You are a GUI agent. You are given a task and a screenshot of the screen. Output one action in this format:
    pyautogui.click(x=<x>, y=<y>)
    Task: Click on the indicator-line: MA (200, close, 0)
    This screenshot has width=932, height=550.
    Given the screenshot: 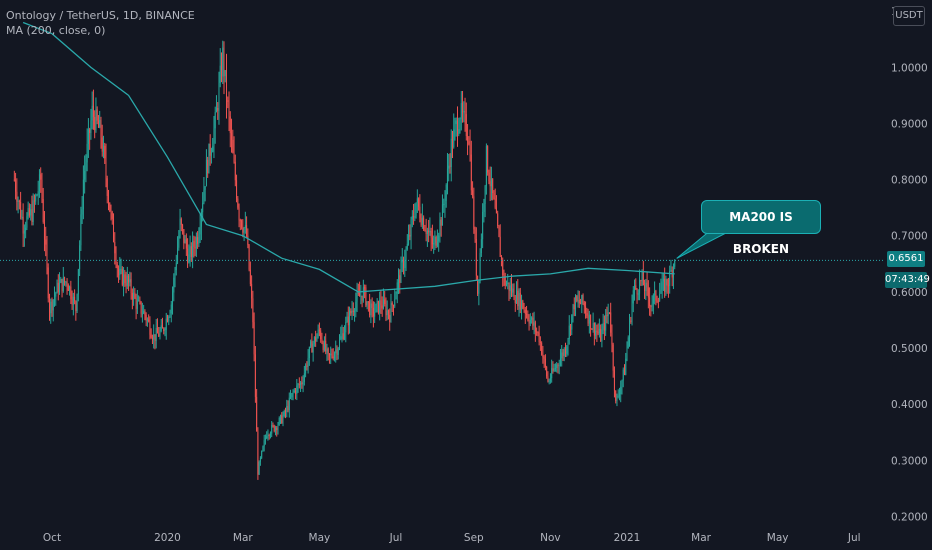 What is the action you would take?
    pyautogui.click(x=56, y=30)
    